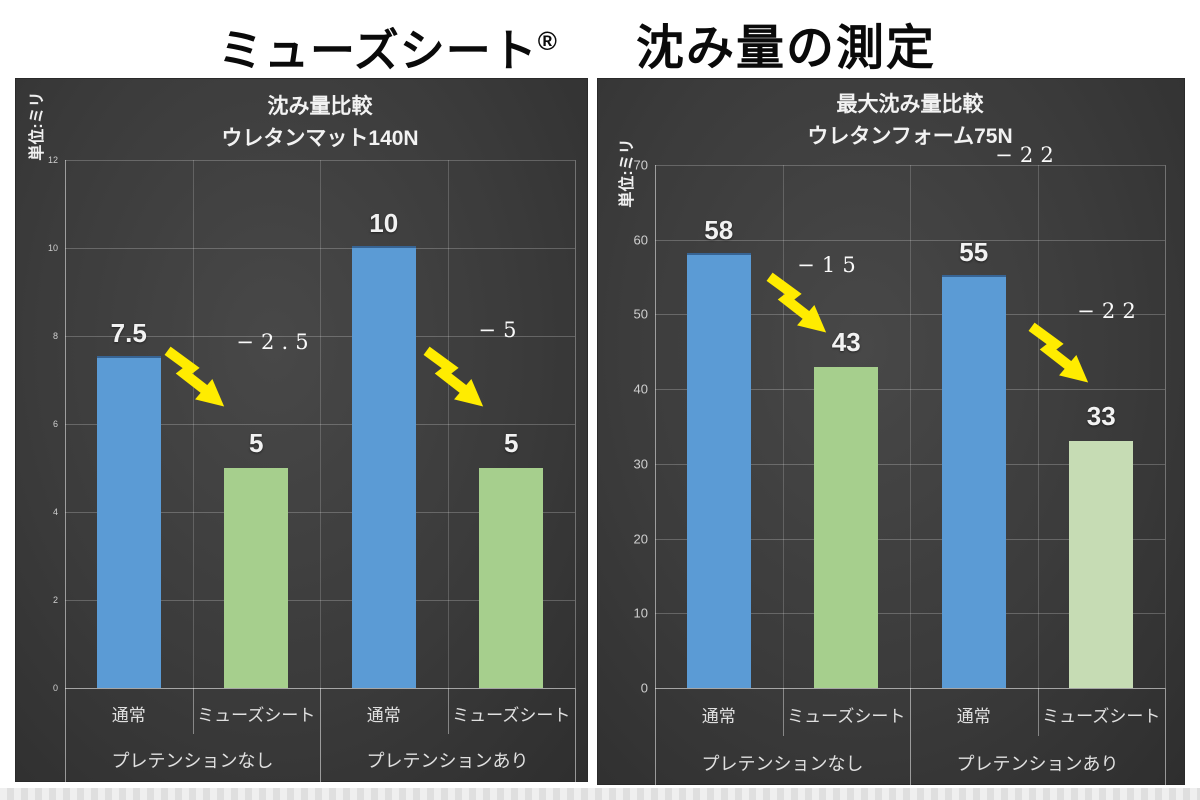  Describe the element at coordinates (640, 539) in the screenshot. I see `y-tick-20: 20` at that location.